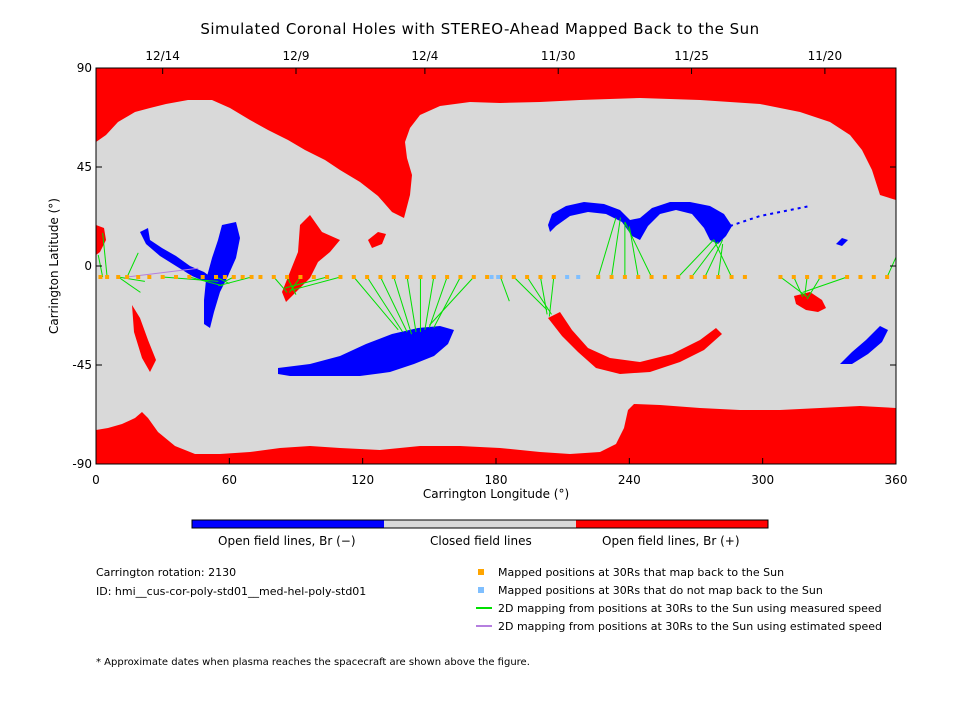 This screenshot has width=960, height=720. What do you see at coordinates (484, 626) in the screenshot?
I see `line-purple-icon` at bounding box center [484, 626].